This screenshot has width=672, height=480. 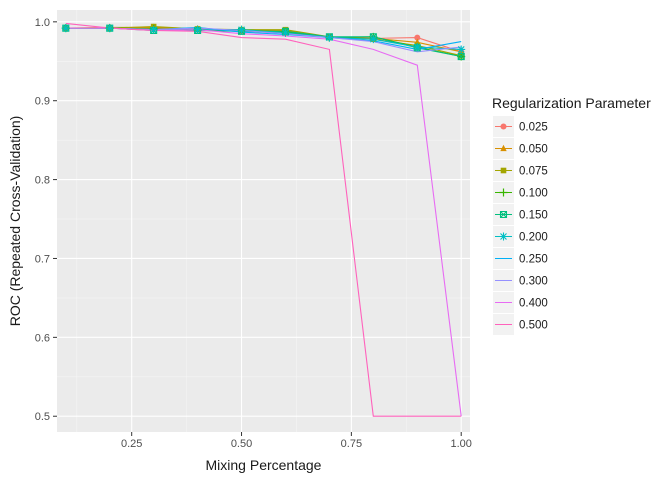 What do you see at coordinates (417, 37) in the screenshot?
I see `data-point-0.025` at bounding box center [417, 37].